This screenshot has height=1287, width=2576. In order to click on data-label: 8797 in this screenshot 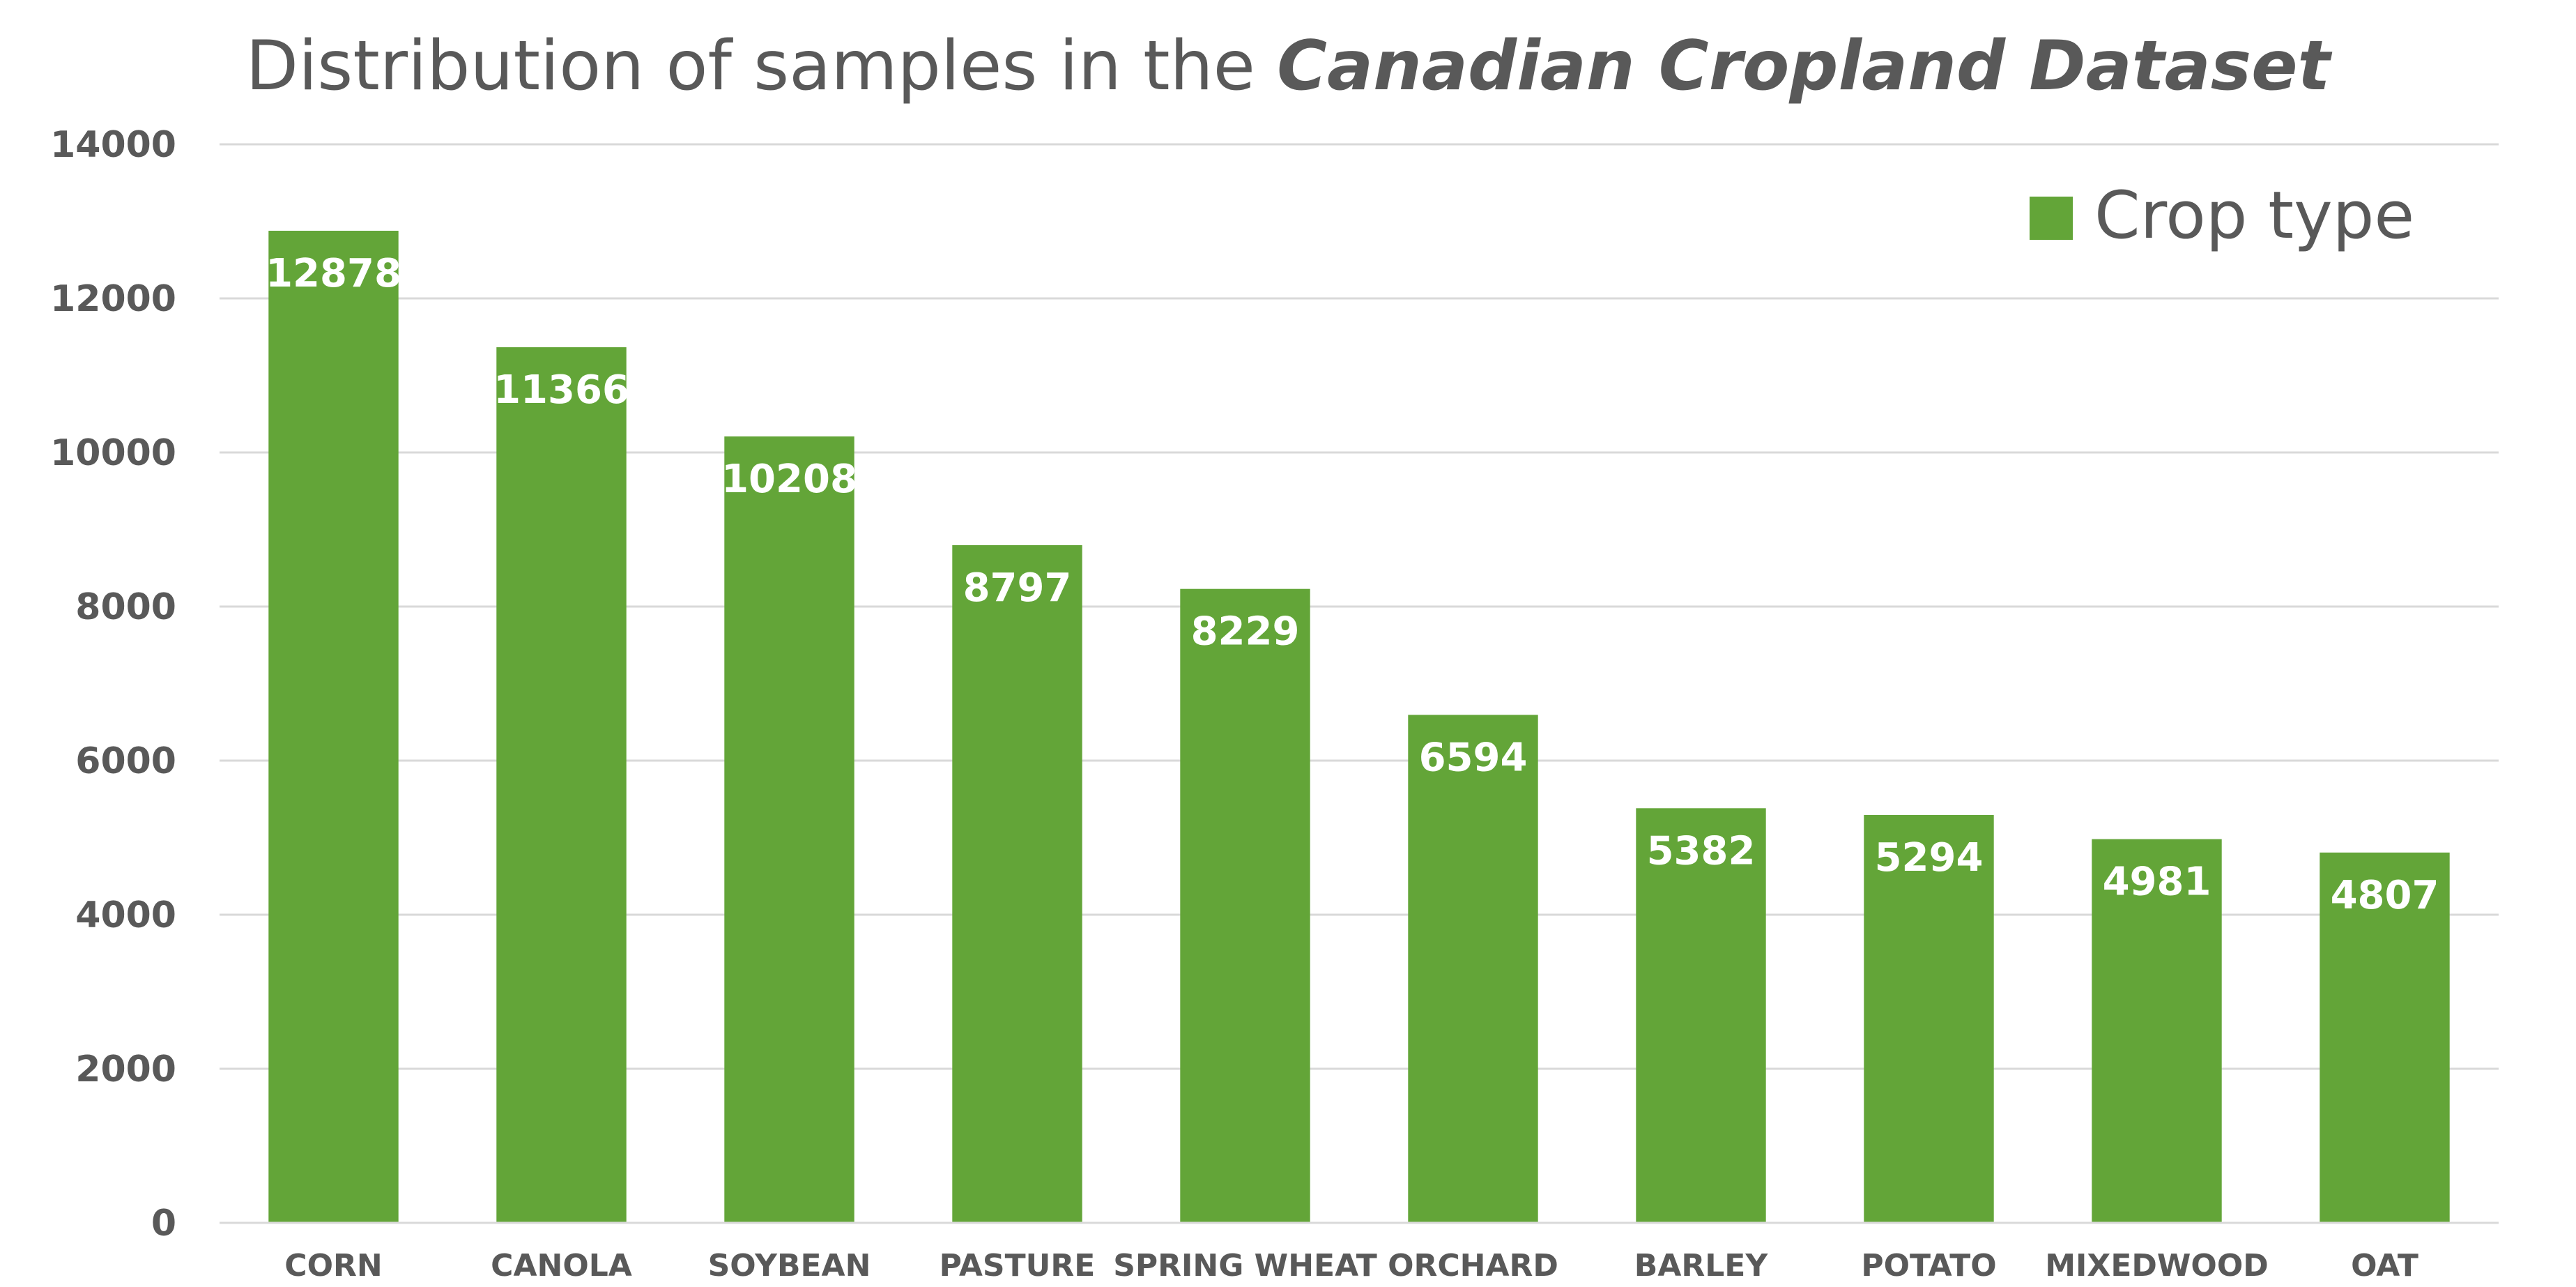, I will do `click(1017, 588)`.